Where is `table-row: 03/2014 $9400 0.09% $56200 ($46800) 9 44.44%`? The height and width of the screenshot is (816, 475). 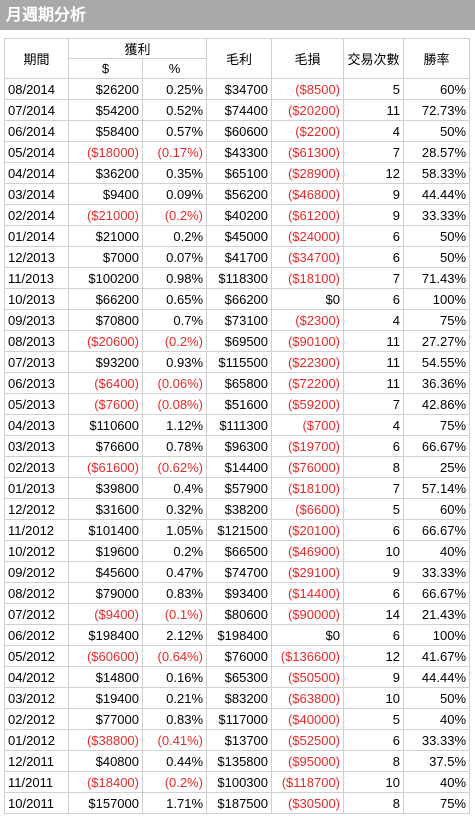
table-row: 03/2014 $9400 0.09% $56200 ($46800) 9 44.44% is located at coordinates (237, 194).